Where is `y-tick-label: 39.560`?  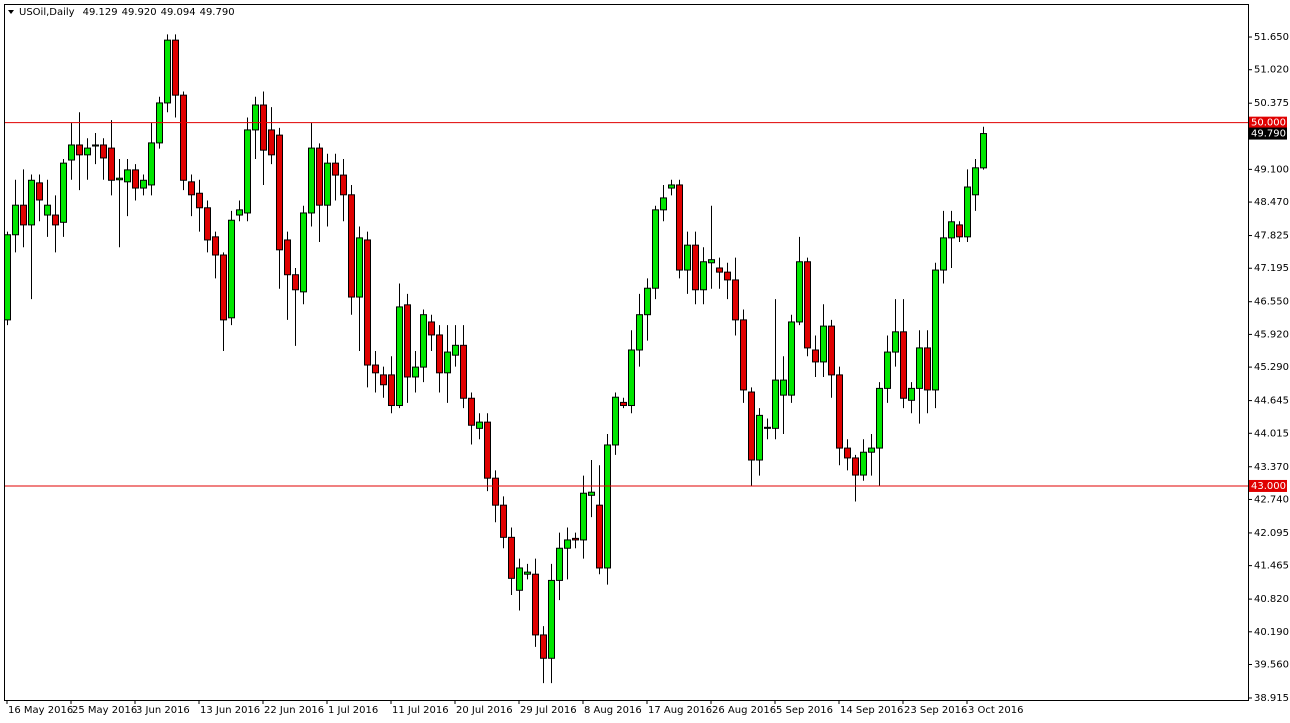 y-tick-label: 39.560 is located at coordinates (1271, 665).